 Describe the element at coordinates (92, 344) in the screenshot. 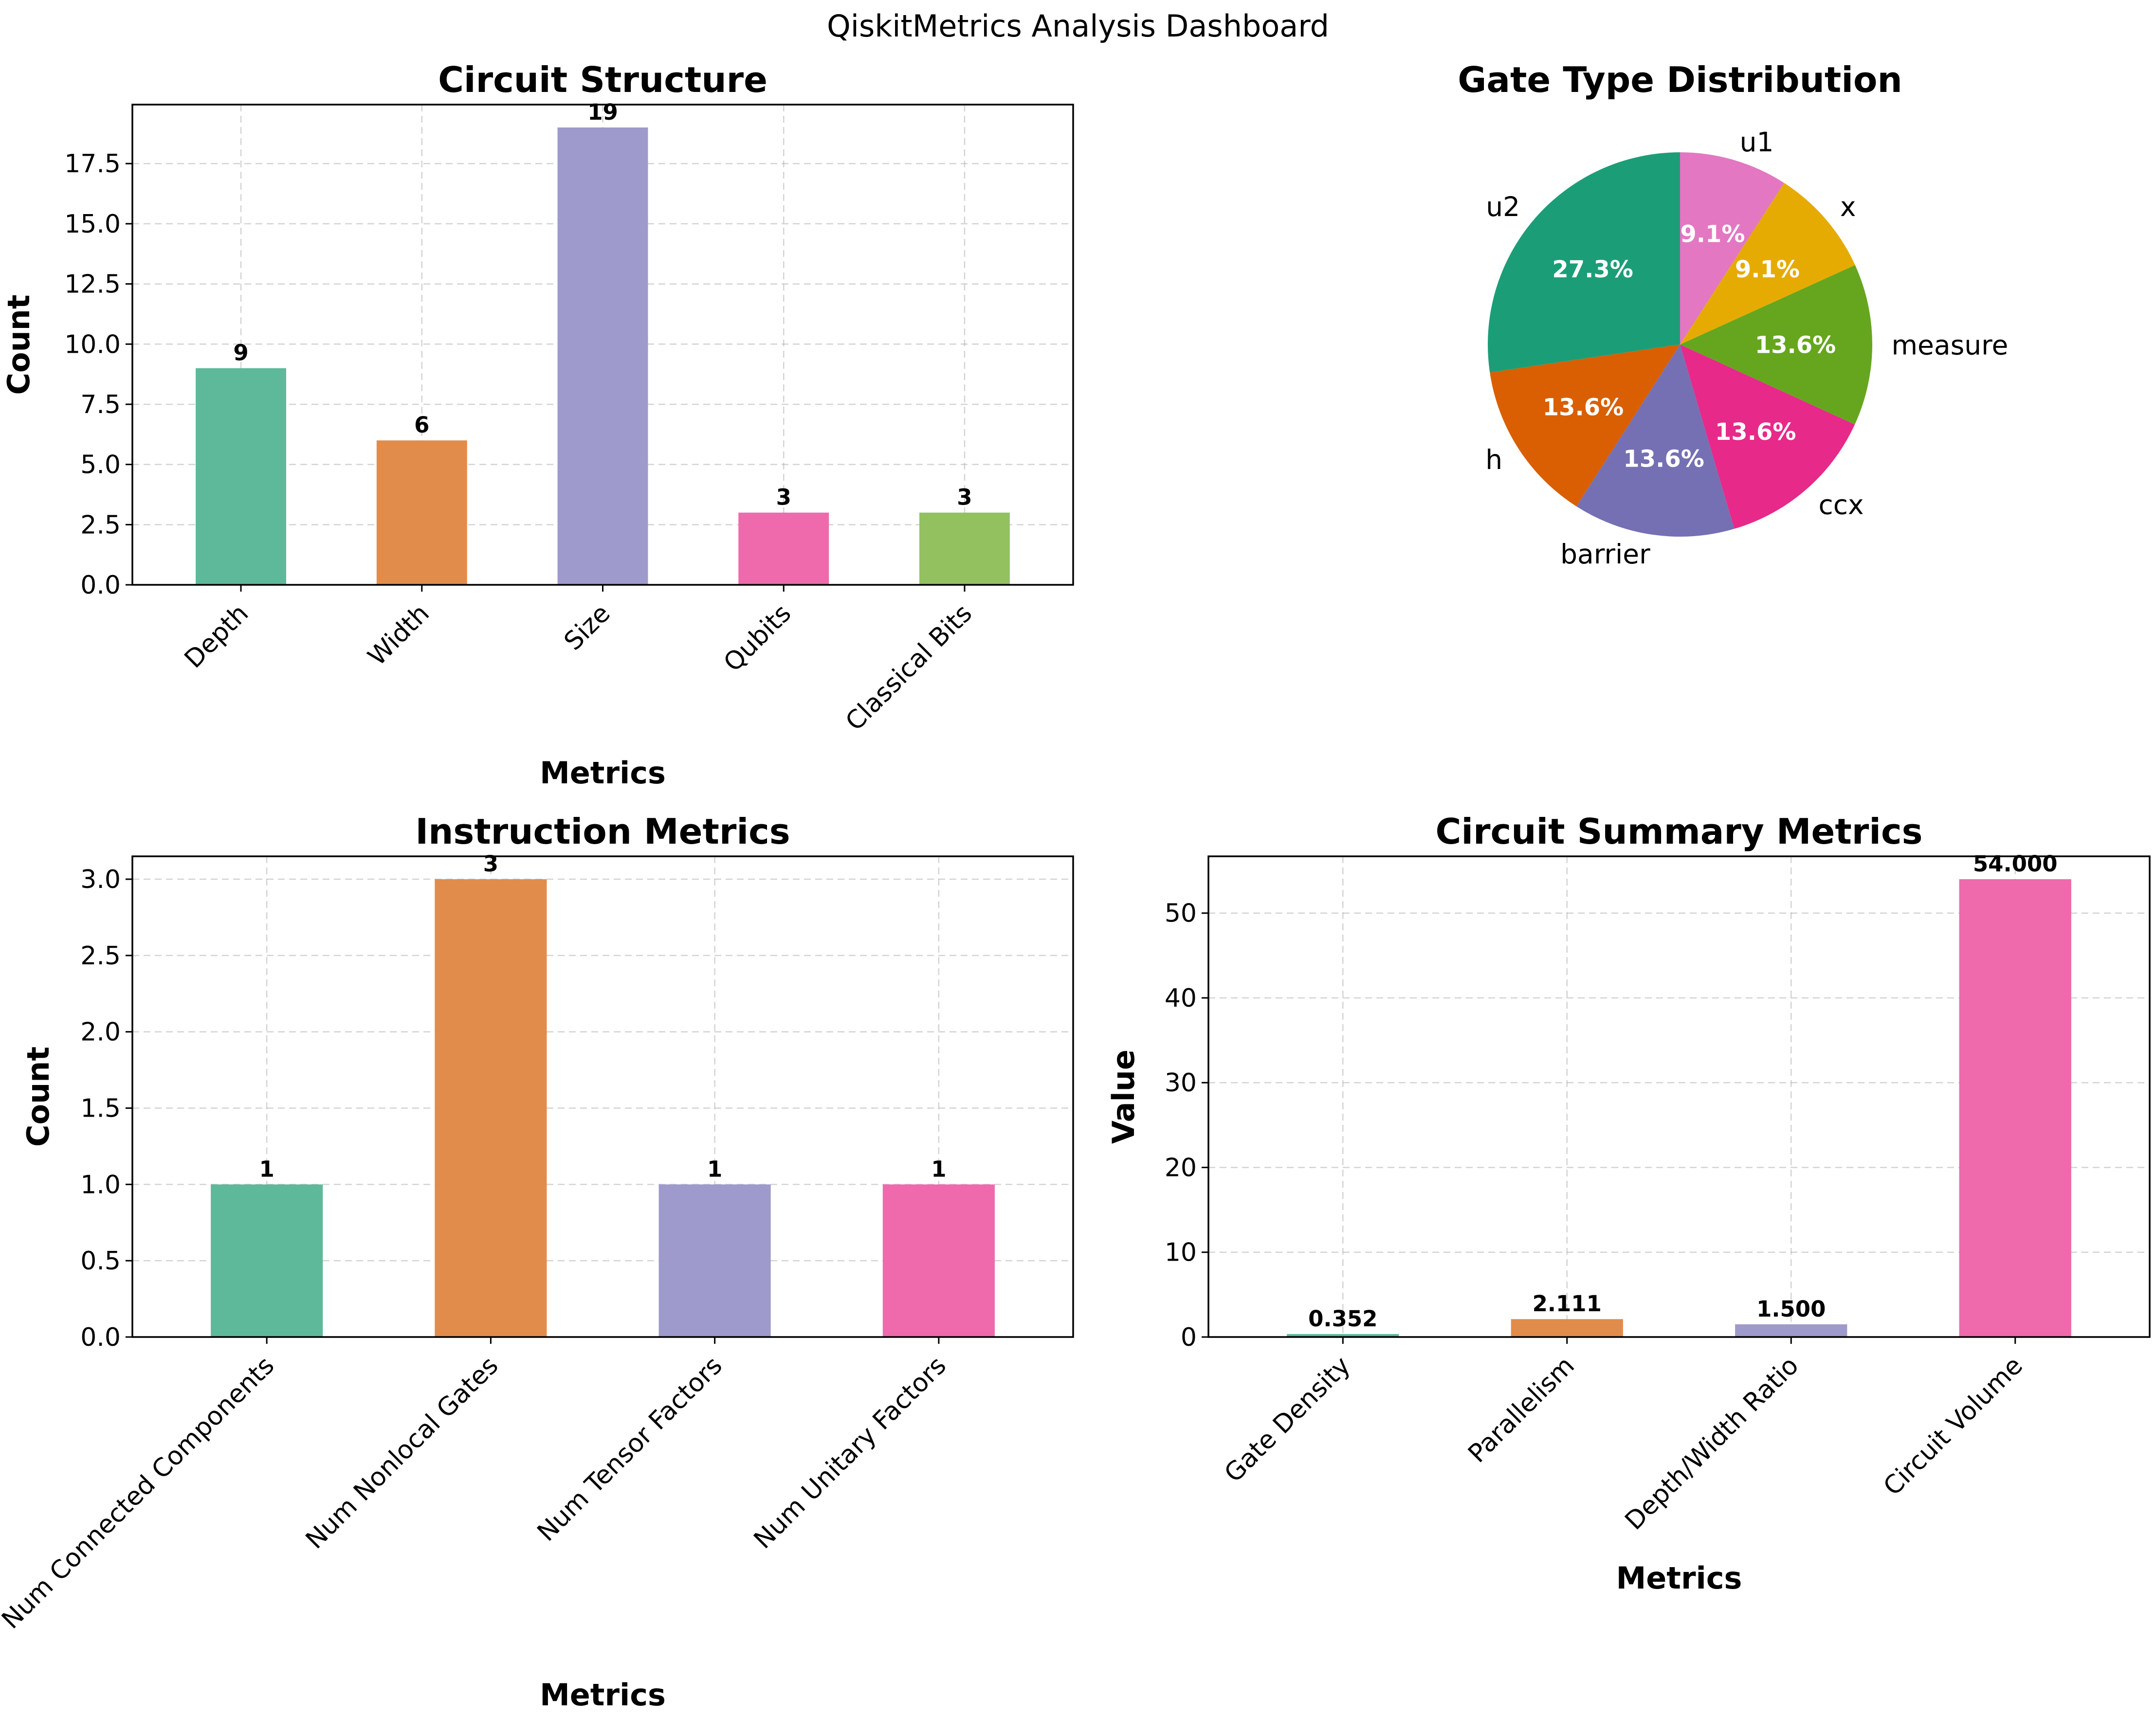

I see `y-tick-label: 10.0` at that location.